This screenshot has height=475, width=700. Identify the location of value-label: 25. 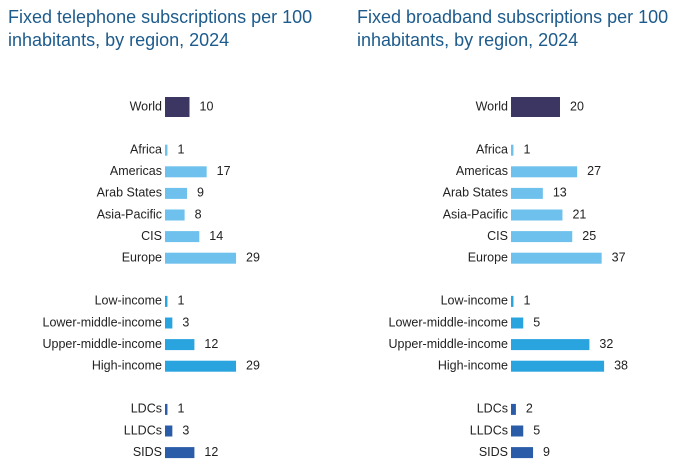
(589, 236).